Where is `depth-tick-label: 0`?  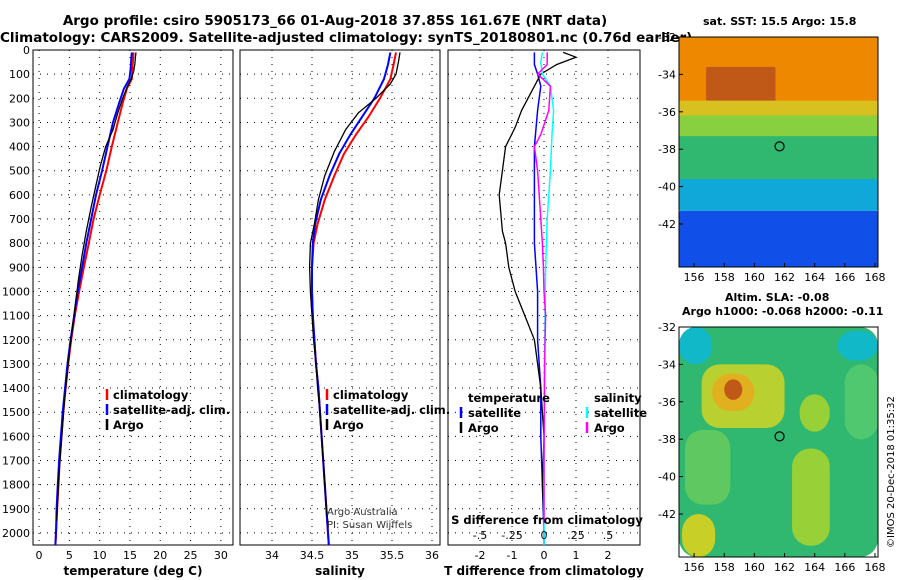 depth-tick-label: 0 is located at coordinates (26, 50).